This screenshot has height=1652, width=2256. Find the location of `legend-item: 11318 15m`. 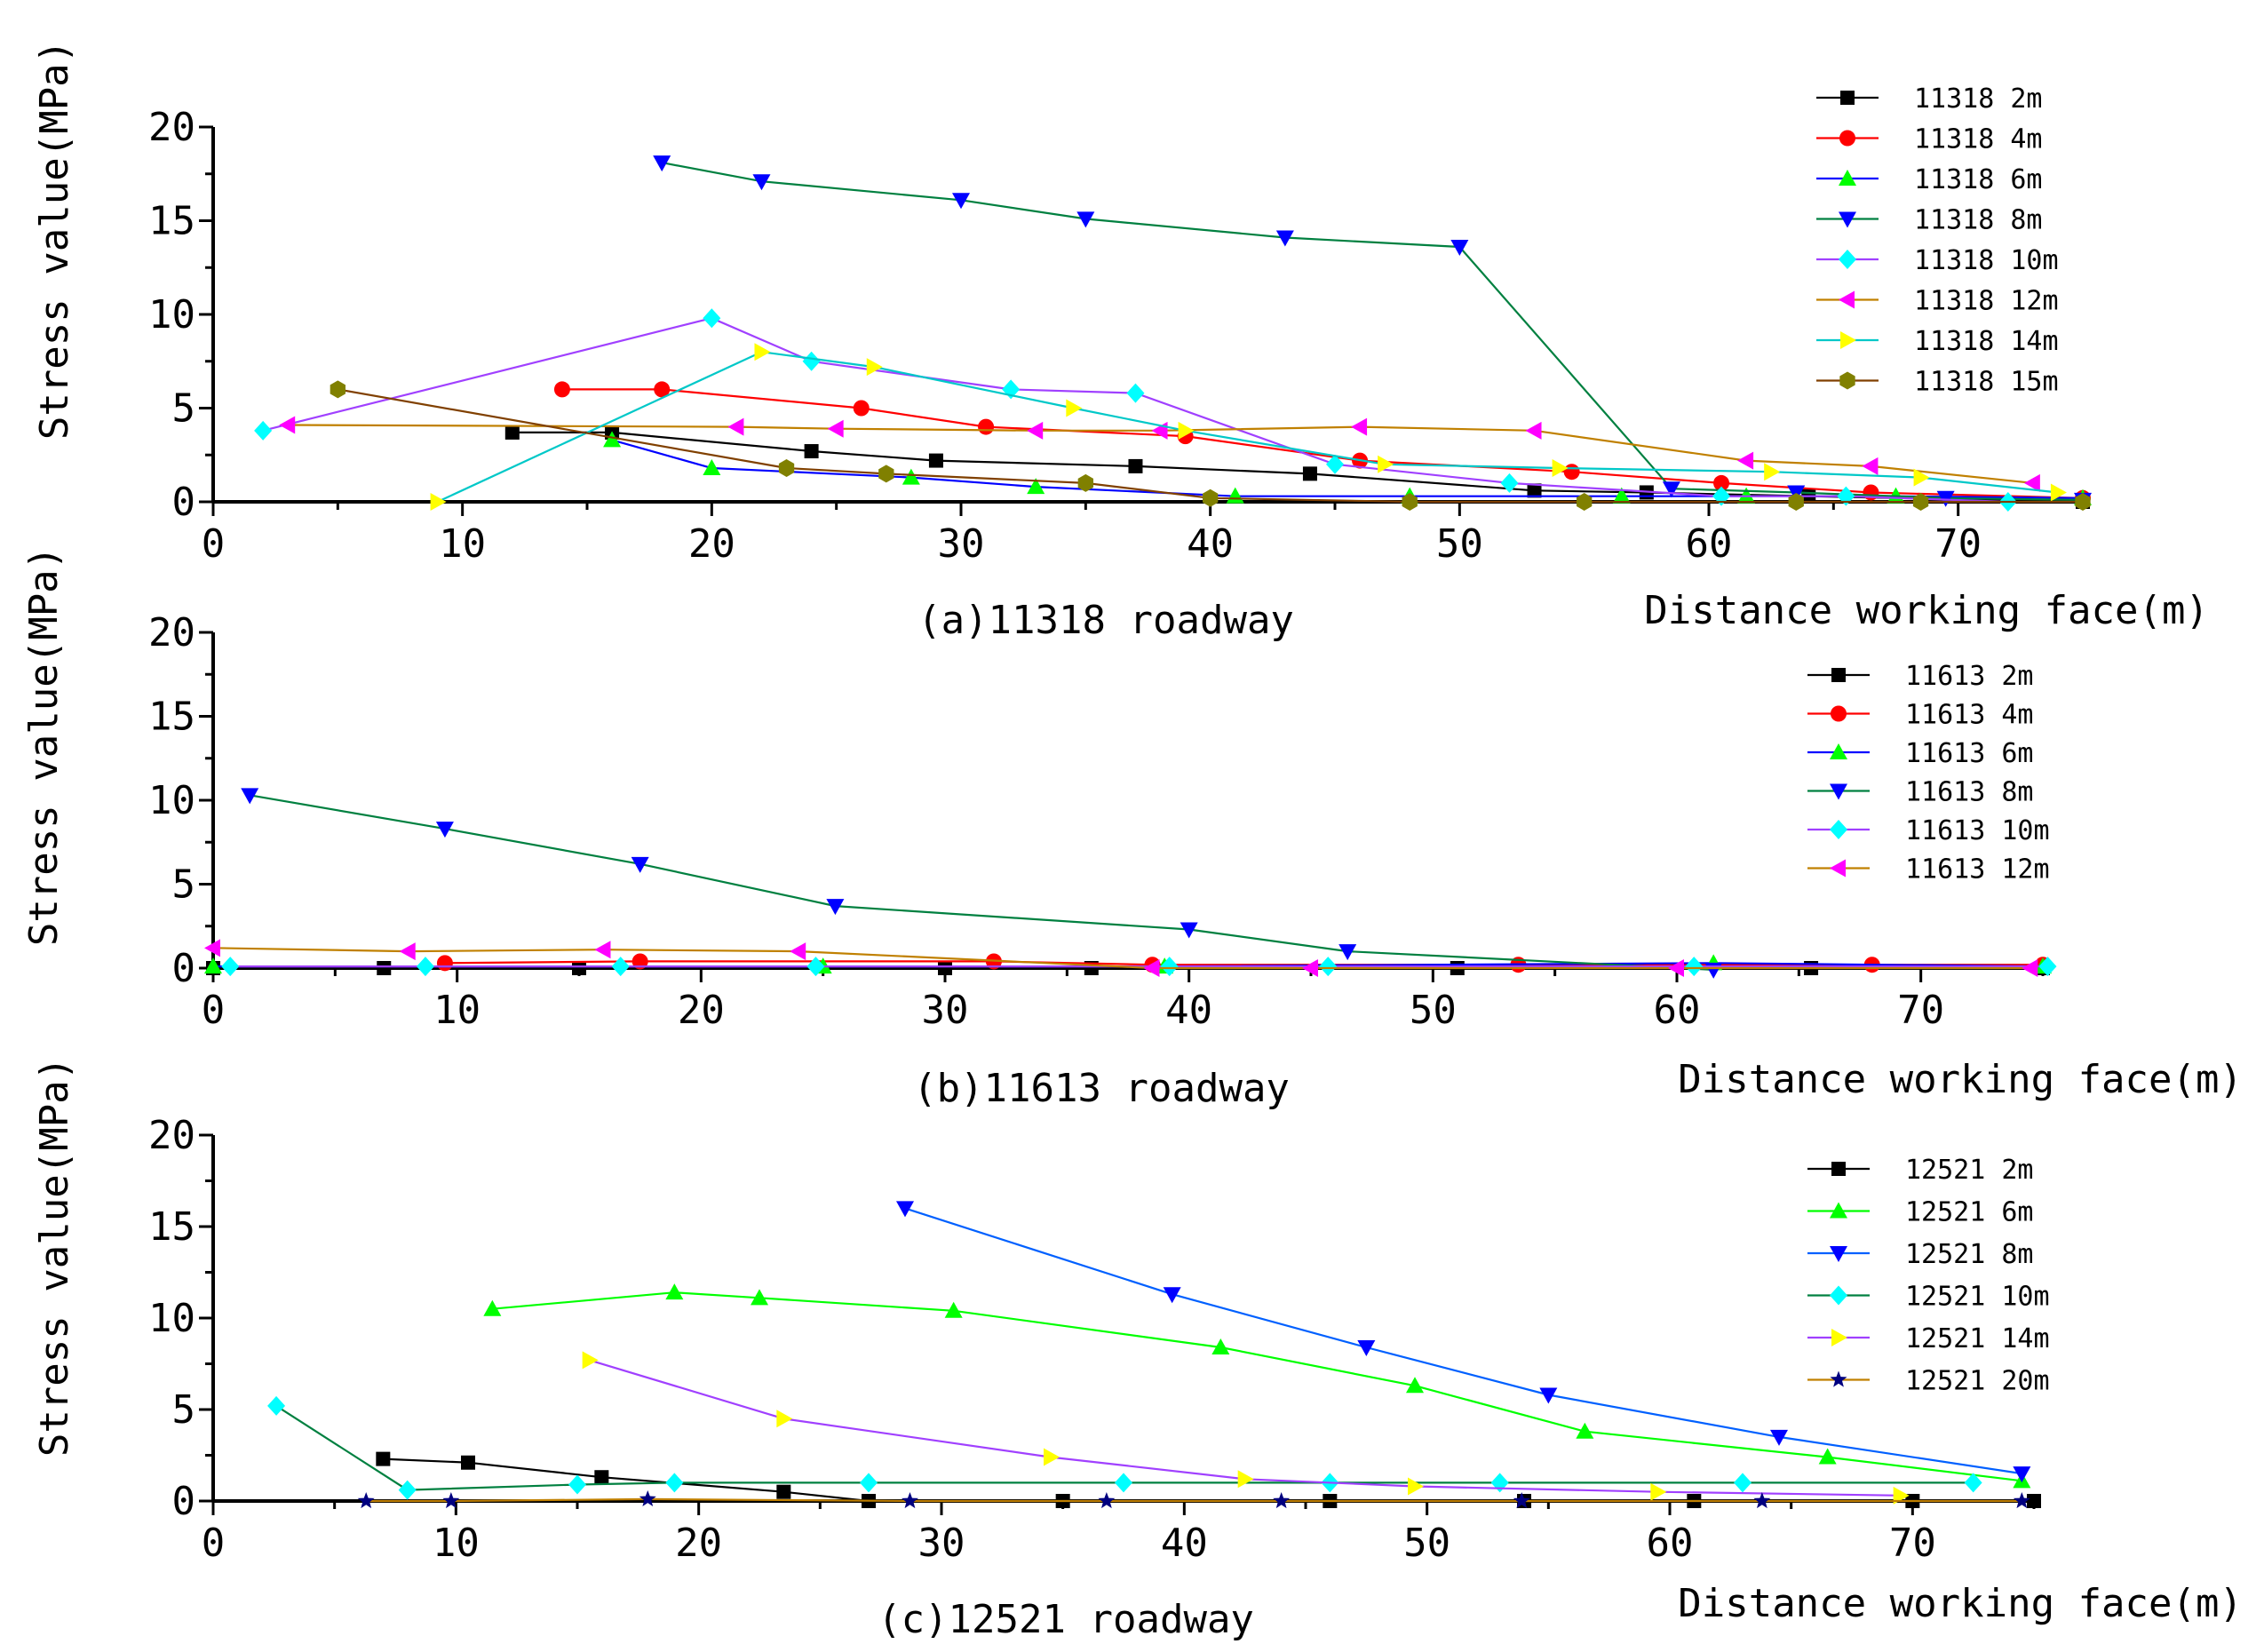

legend-item: 11318 15m is located at coordinates (1938, 382).